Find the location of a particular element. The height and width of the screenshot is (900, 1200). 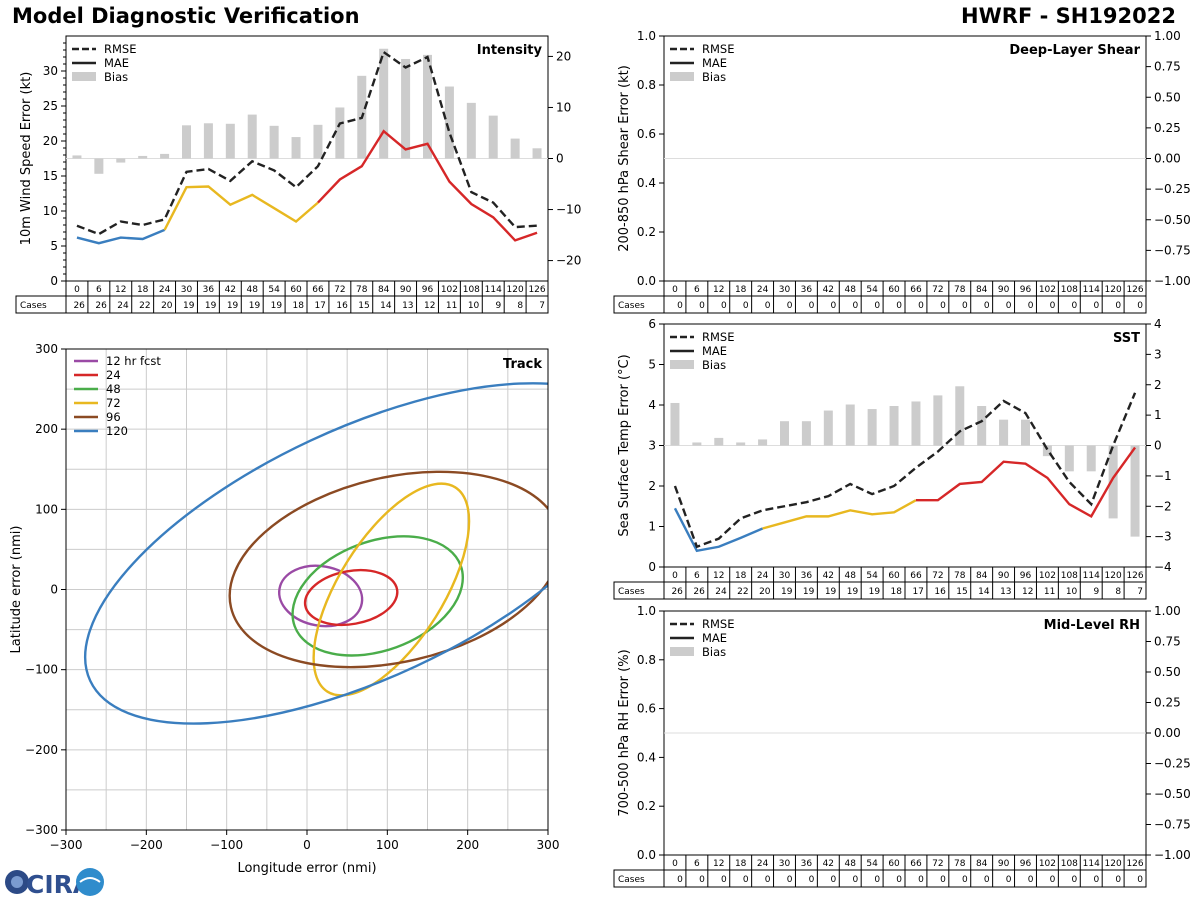

shear-y2tick-label: −0.50 is located at coordinates (1172, 220).